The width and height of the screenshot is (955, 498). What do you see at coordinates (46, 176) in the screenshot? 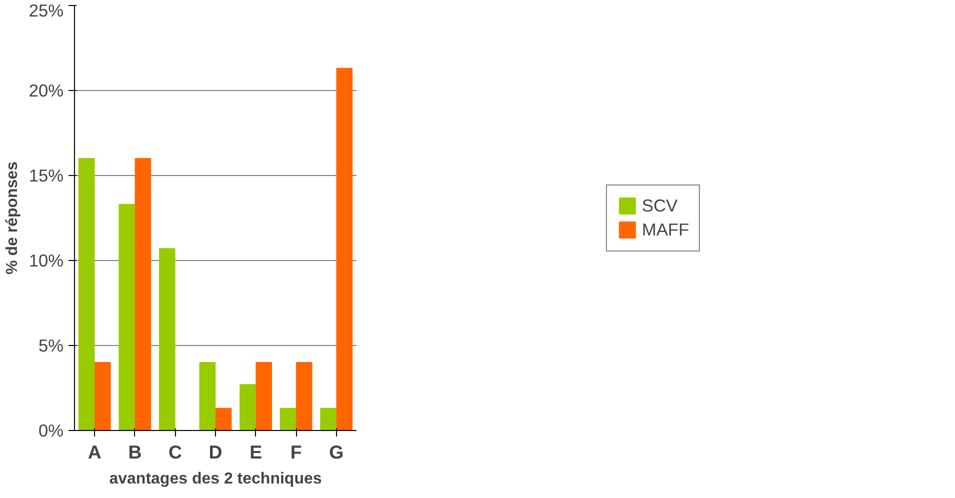
I see `y-tick-label: 15%` at bounding box center [46, 176].